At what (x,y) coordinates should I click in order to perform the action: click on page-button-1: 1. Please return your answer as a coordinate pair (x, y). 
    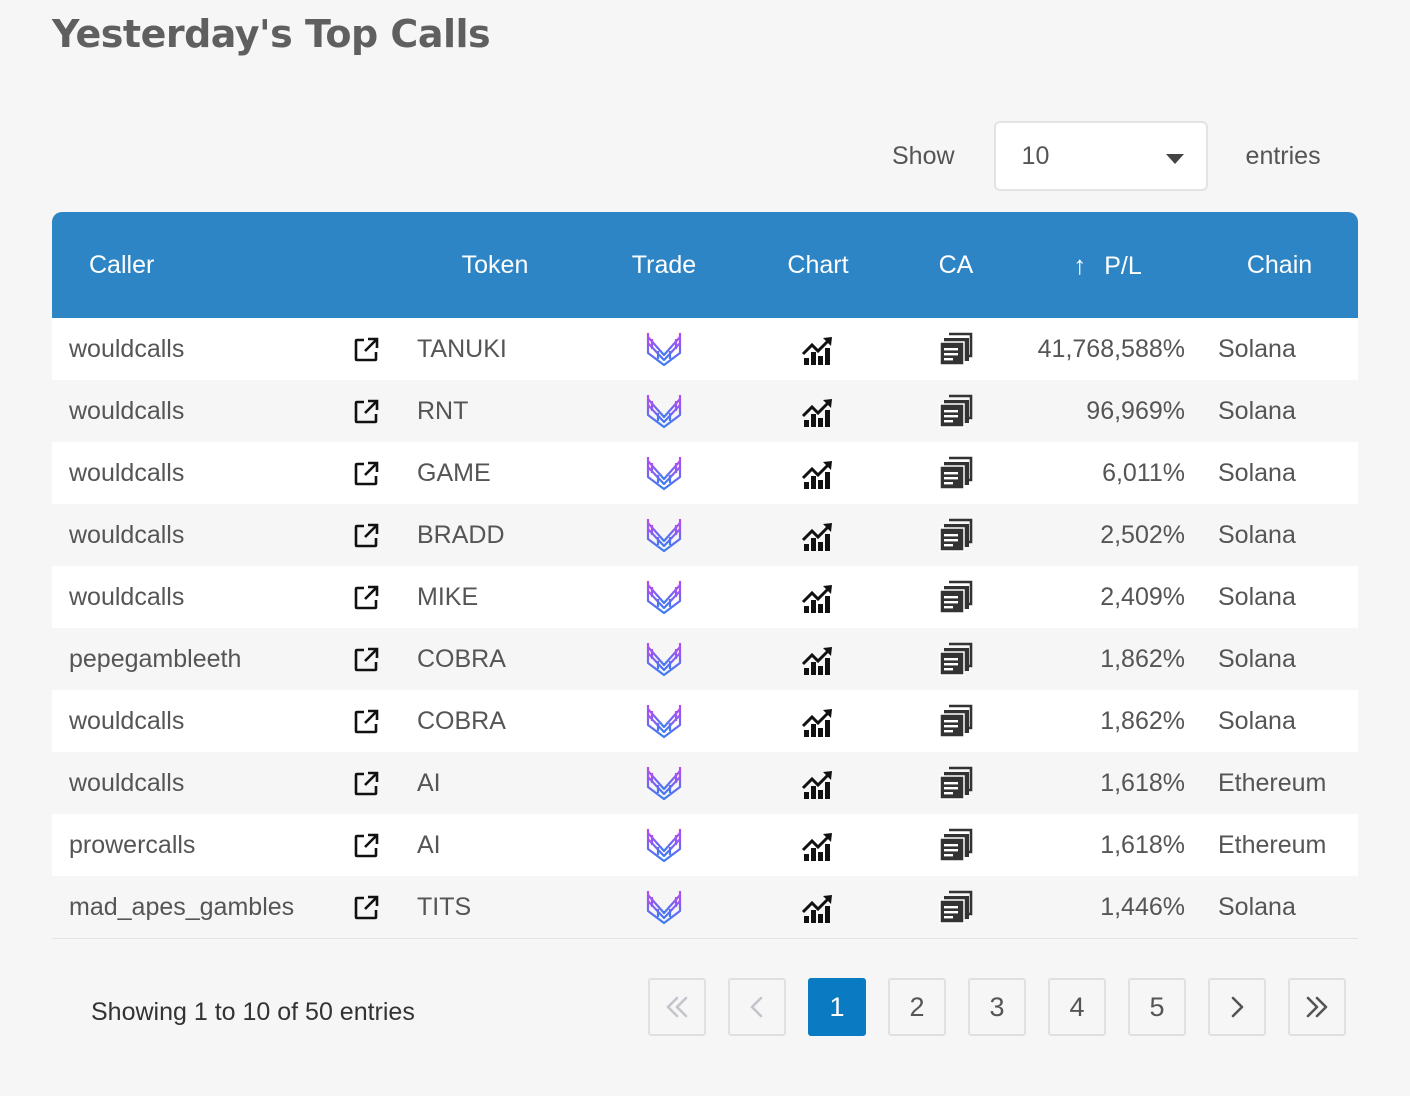
    Looking at the image, I should click on (837, 1007).